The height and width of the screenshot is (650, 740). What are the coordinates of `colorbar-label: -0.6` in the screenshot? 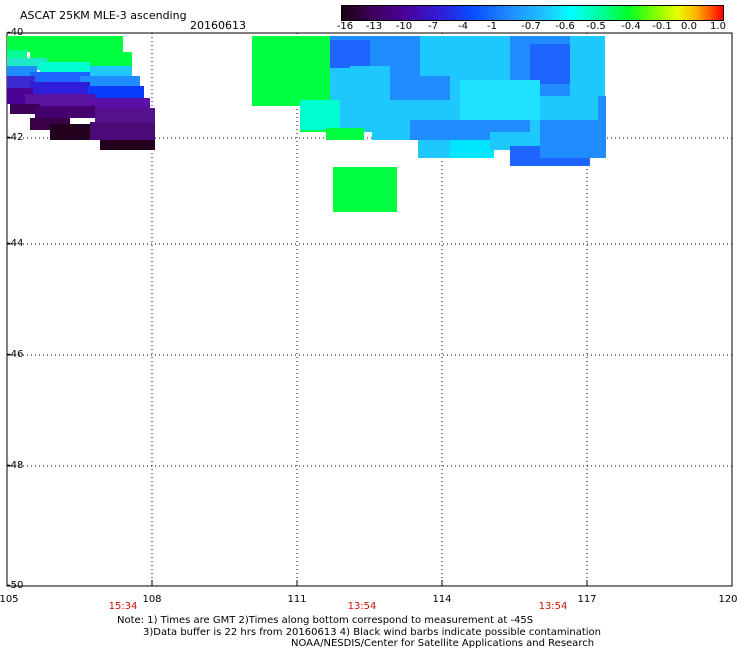 It's located at (565, 26).